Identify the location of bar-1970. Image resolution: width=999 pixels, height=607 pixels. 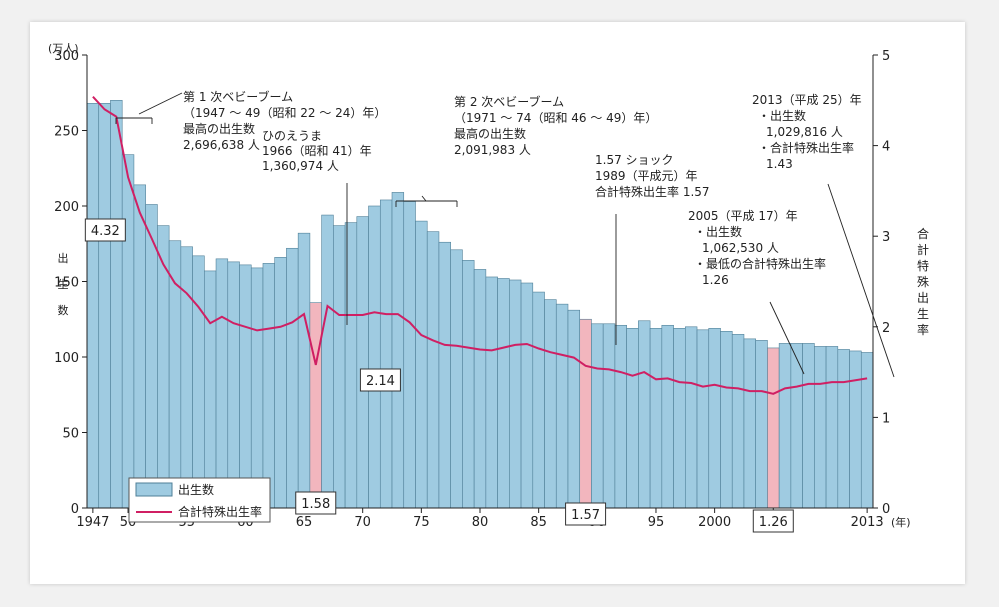
(362, 362).